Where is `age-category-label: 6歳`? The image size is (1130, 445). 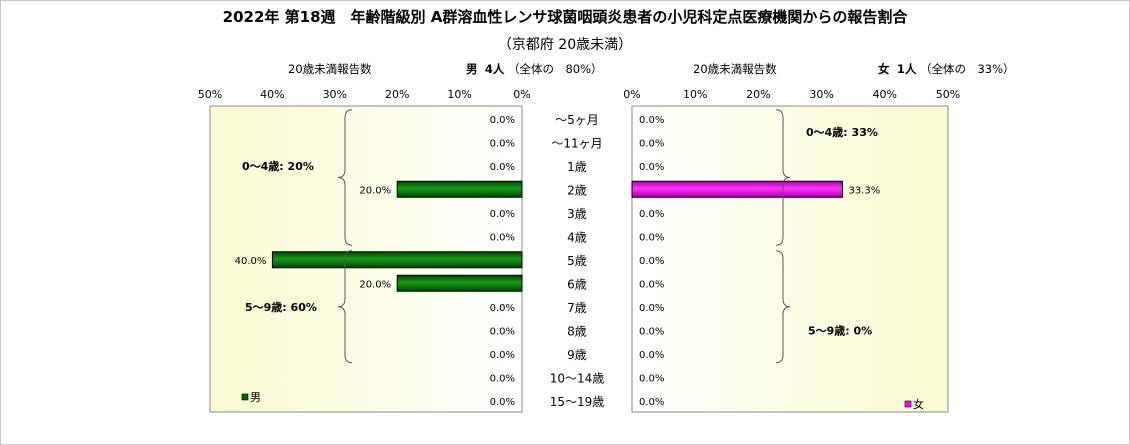 age-category-label: 6歳 is located at coordinates (577, 284).